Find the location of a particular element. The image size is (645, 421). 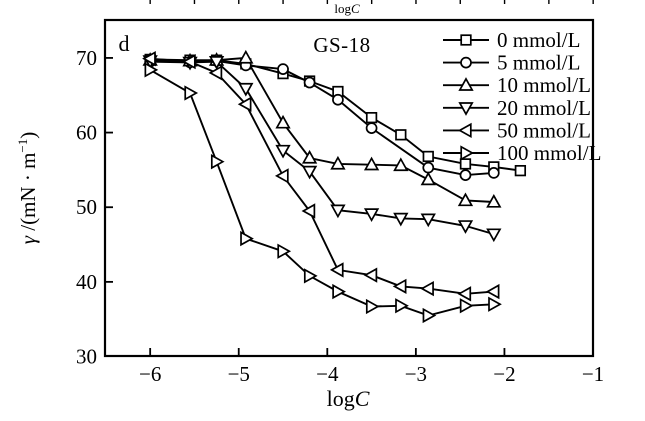

y-axis-label: γ /(mN · m−1) is located at coordinates (28, 188).